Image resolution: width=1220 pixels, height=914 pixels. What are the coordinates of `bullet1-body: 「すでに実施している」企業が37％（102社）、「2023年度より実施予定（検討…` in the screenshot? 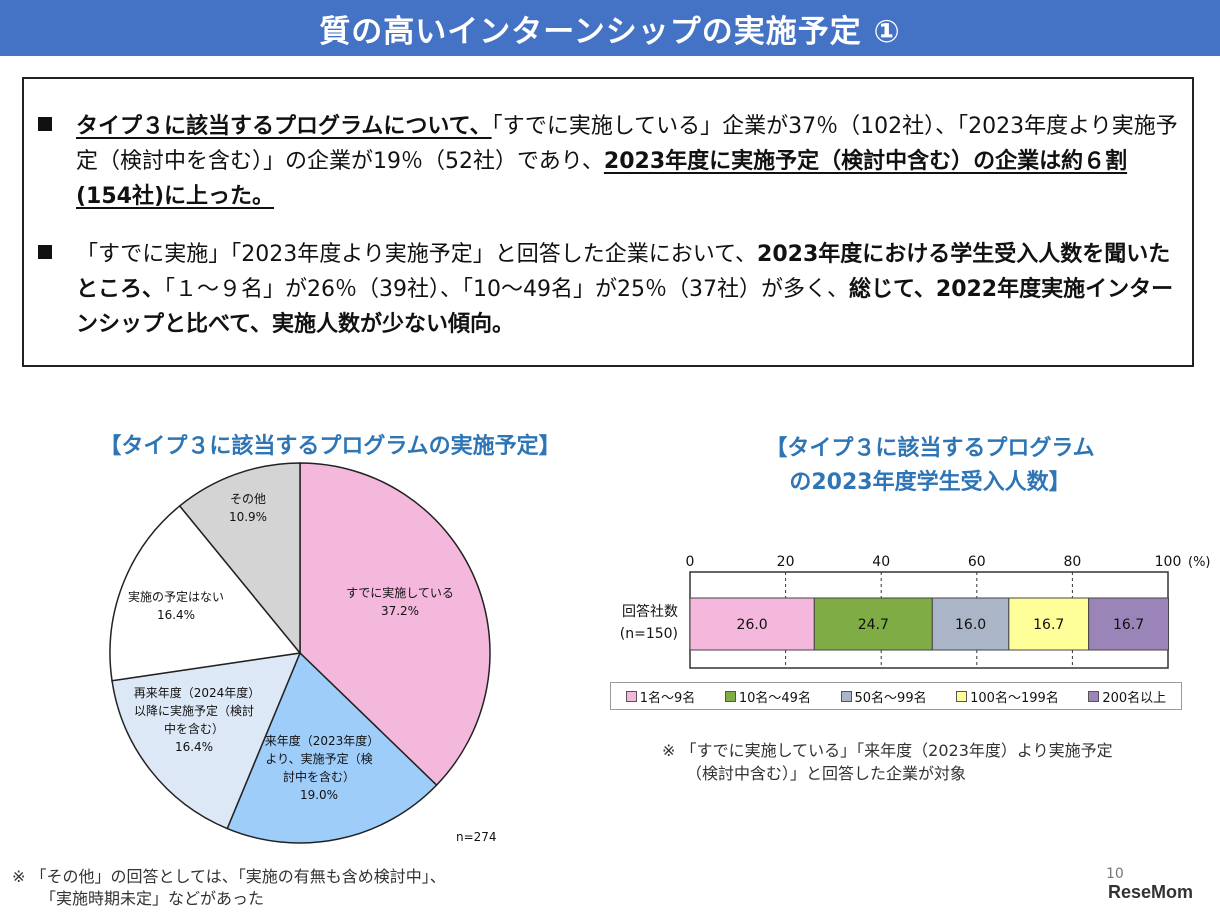 It's located at (627, 144).